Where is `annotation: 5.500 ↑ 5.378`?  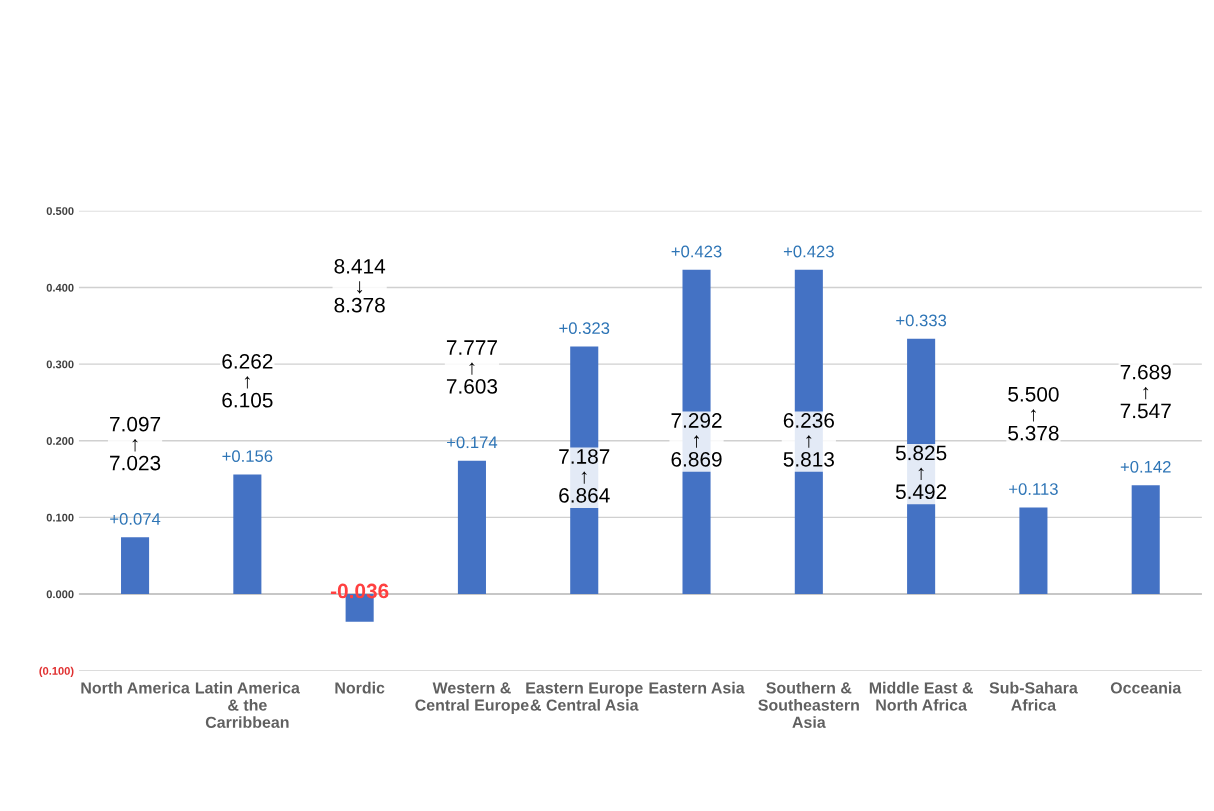
annotation: 5.500 ↑ 5.378 is located at coordinates (1033, 413).